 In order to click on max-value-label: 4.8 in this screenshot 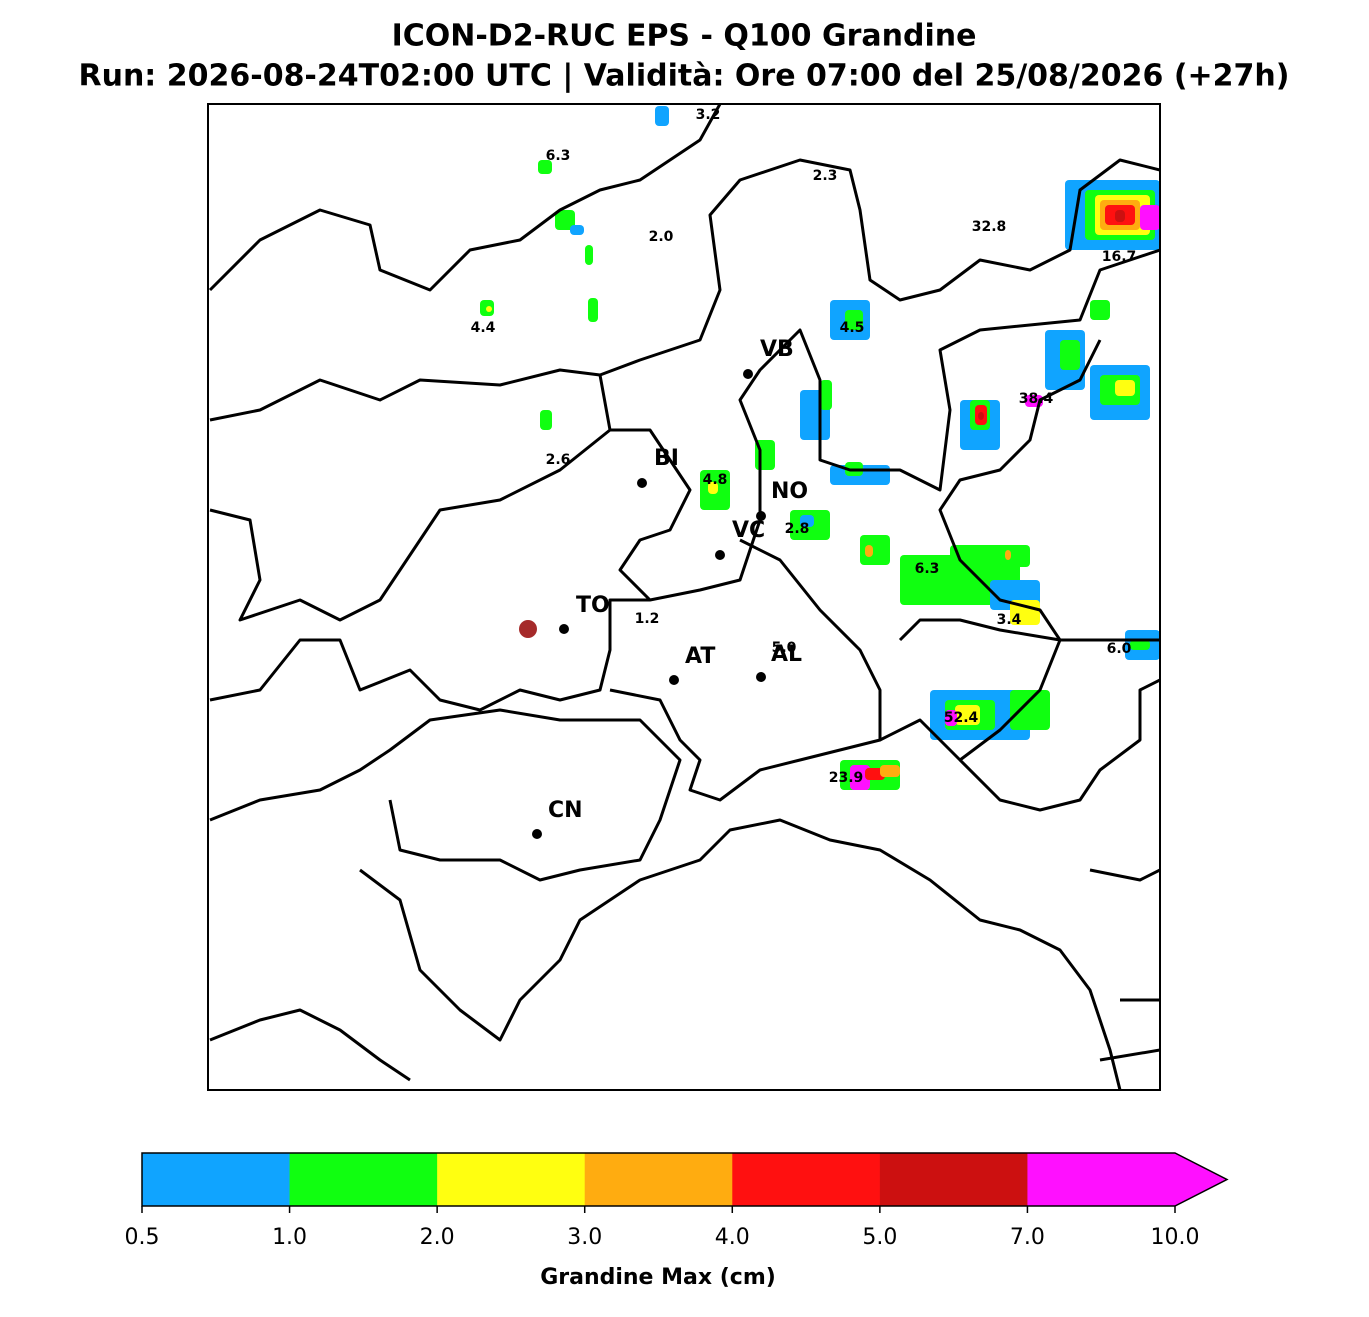, I will do `click(715, 480)`.